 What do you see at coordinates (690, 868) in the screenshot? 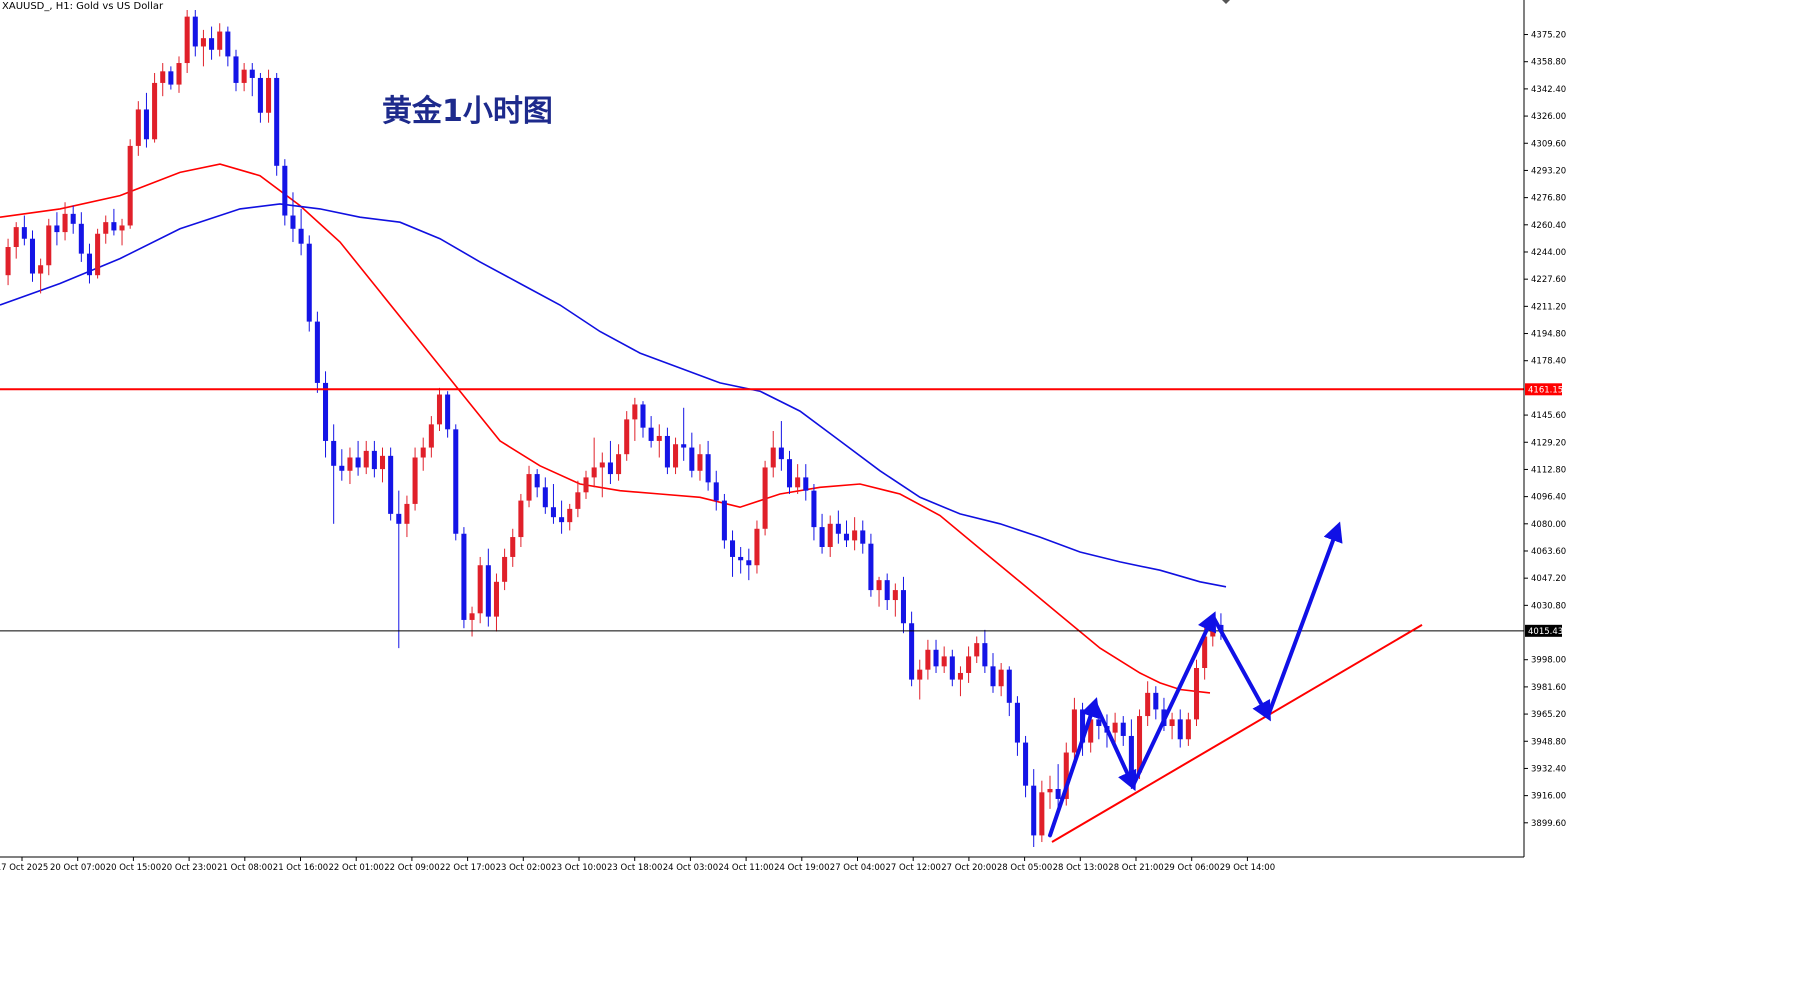
I see `x-tick-label: 24 Oct 03:00` at bounding box center [690, 868].